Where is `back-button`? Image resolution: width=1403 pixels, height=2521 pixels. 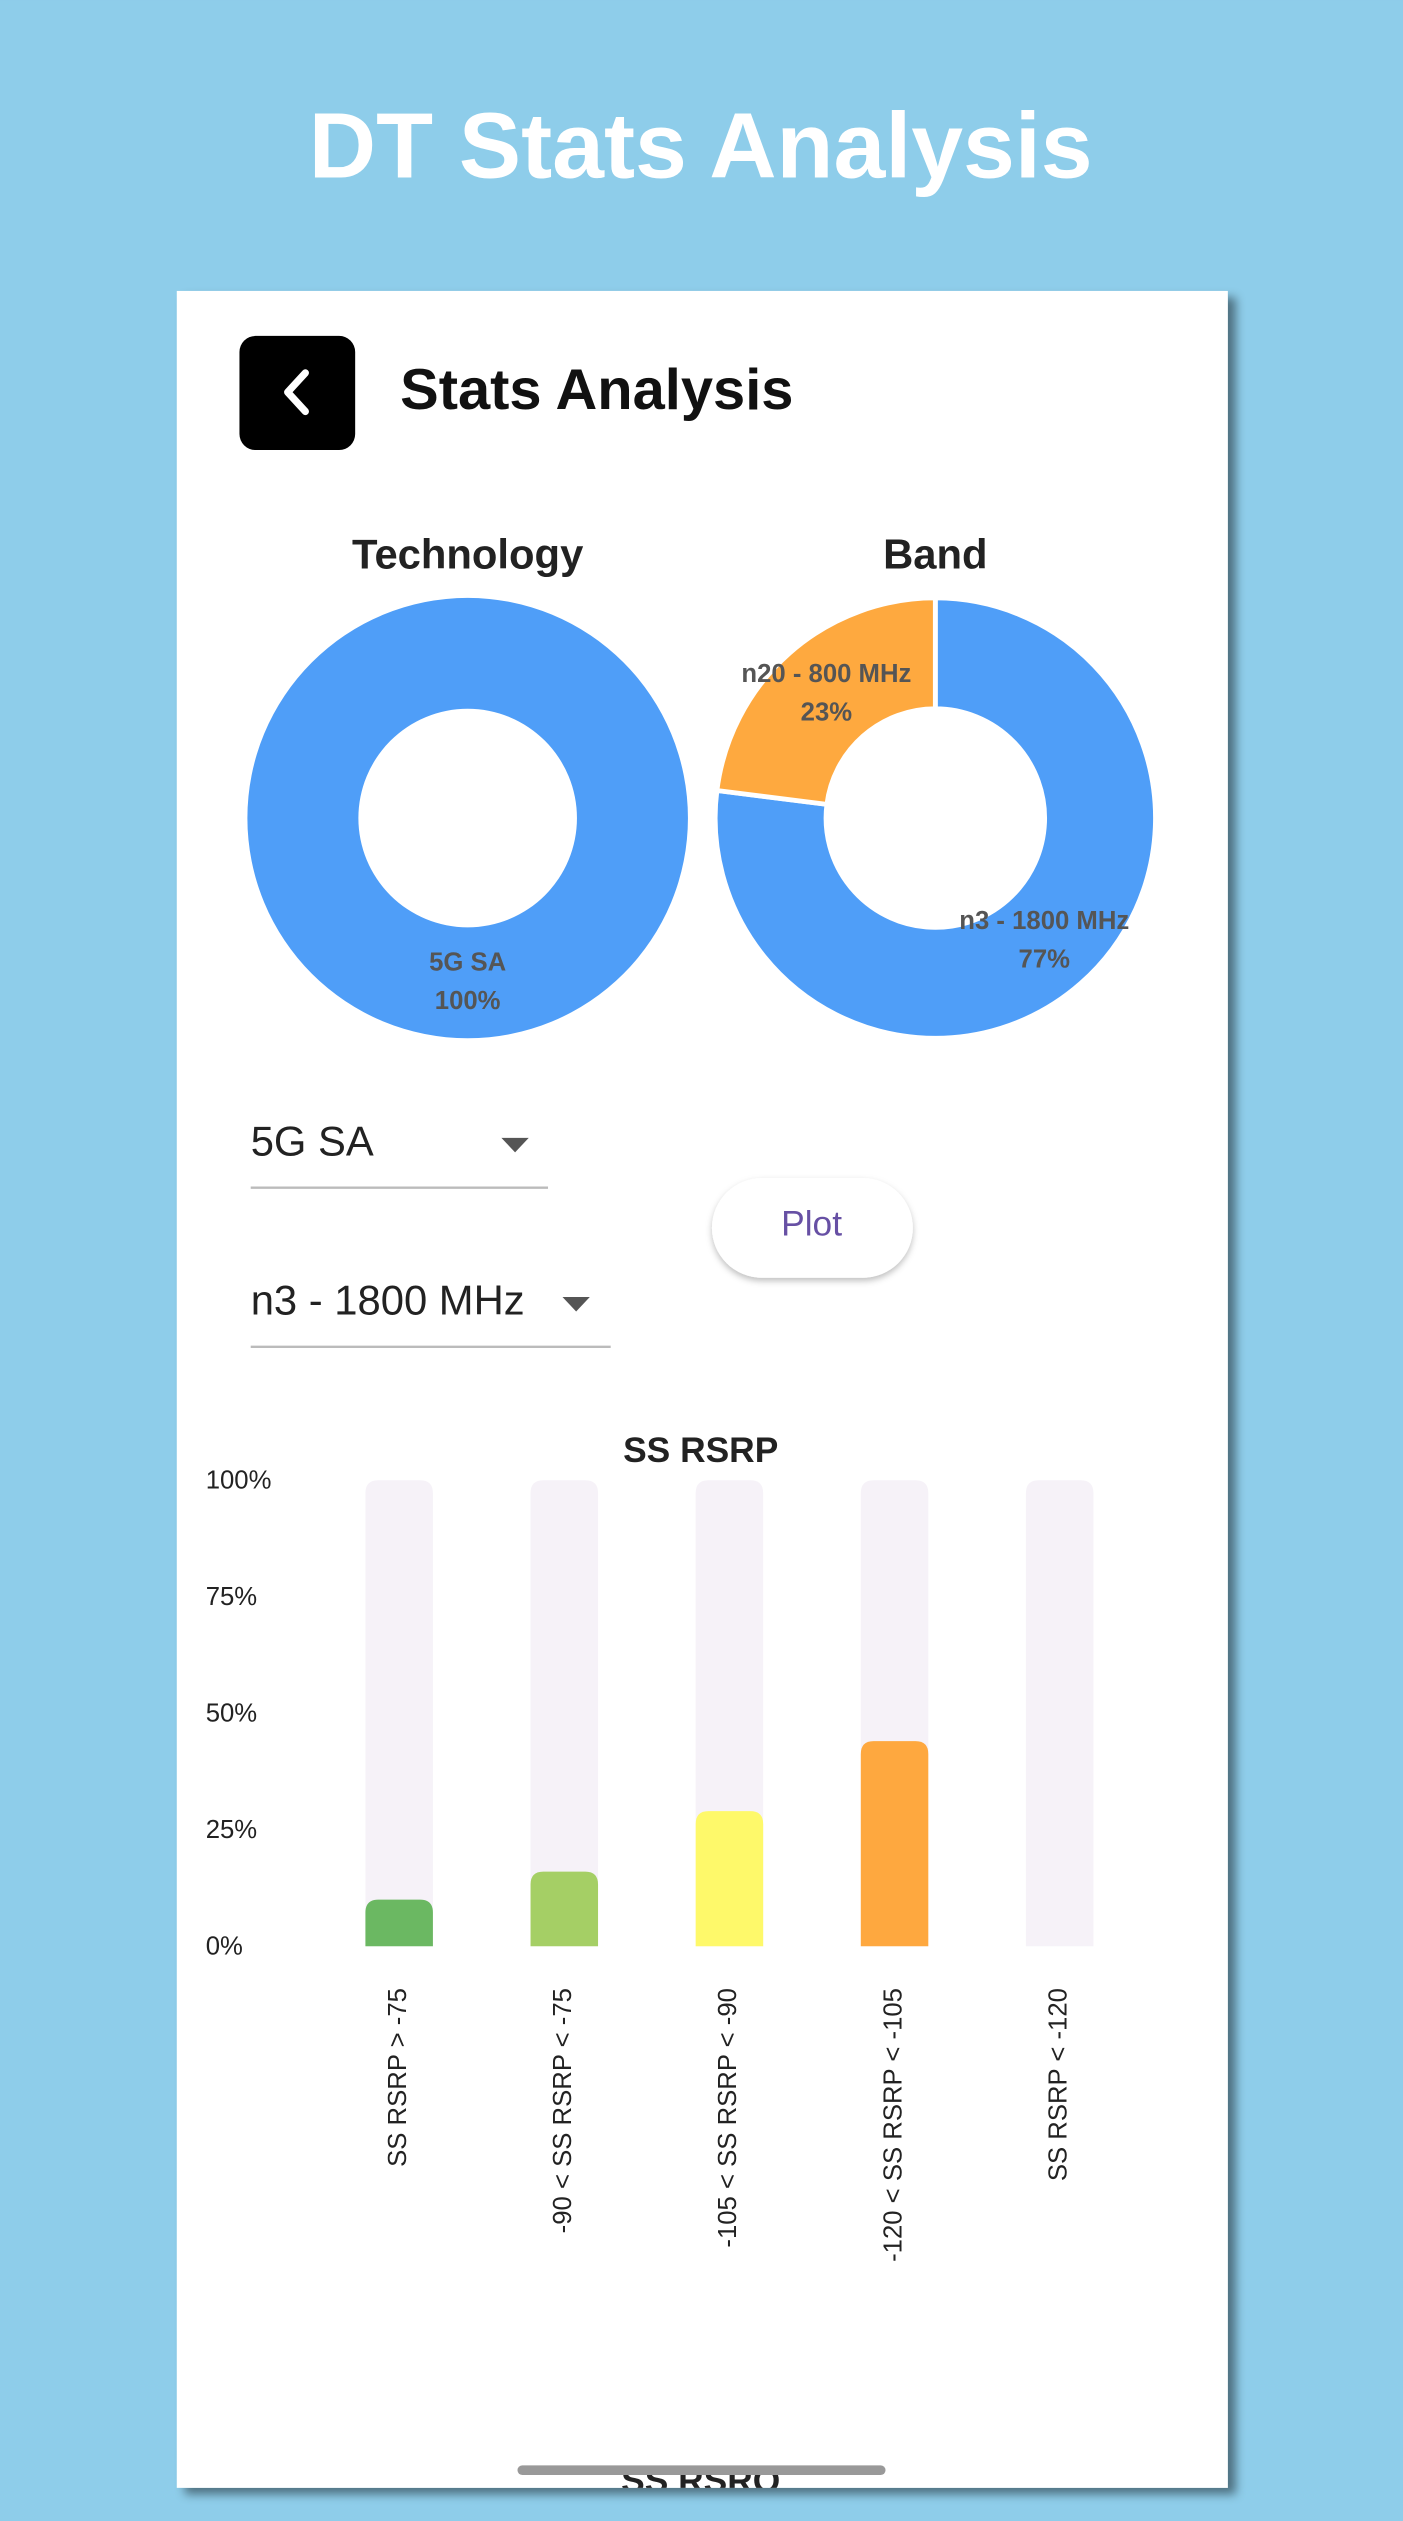 back-button is located at coordinates (297, 393).